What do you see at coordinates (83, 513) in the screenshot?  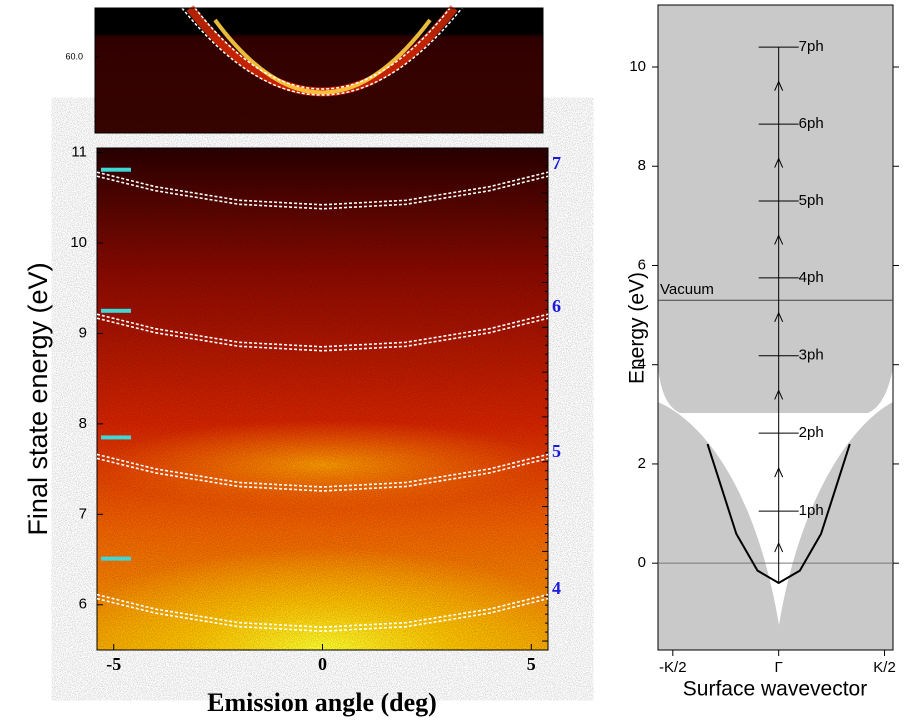 I see `y-tick-label: 7` at bounding box center [83, 513].